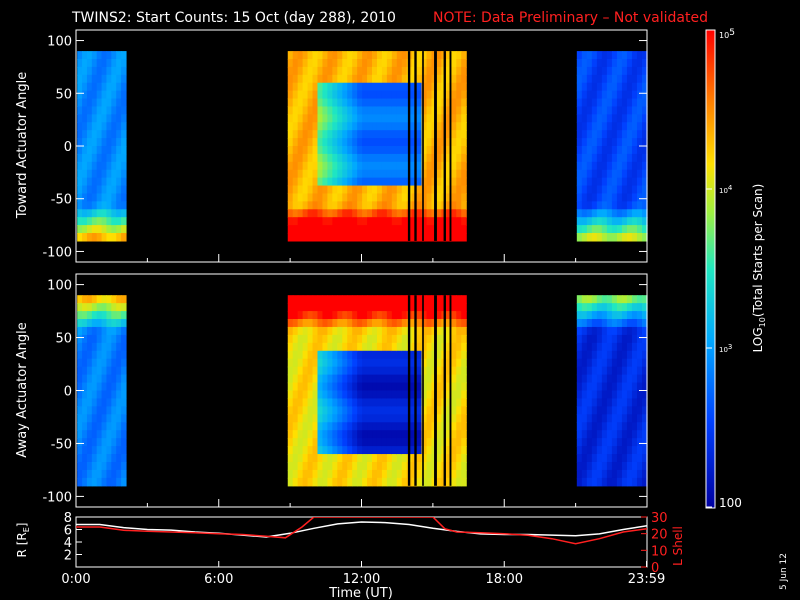  What do you see at coordinates (63, 339) in the screenshot?
I see `y-tick-label: 50` at bounding box center [63, 339].